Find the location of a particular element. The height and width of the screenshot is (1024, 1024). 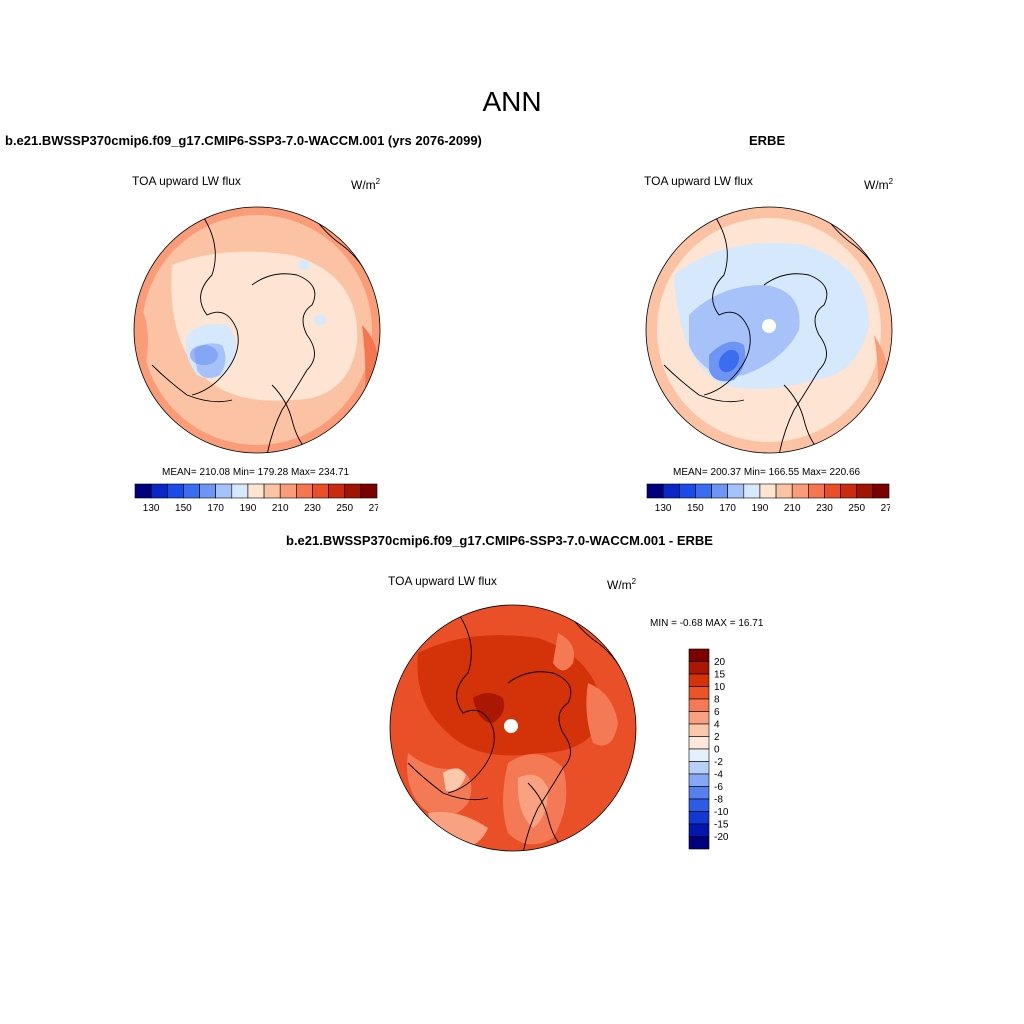

colorbar-tick-label: -10 is located at coordinates (721, 812).